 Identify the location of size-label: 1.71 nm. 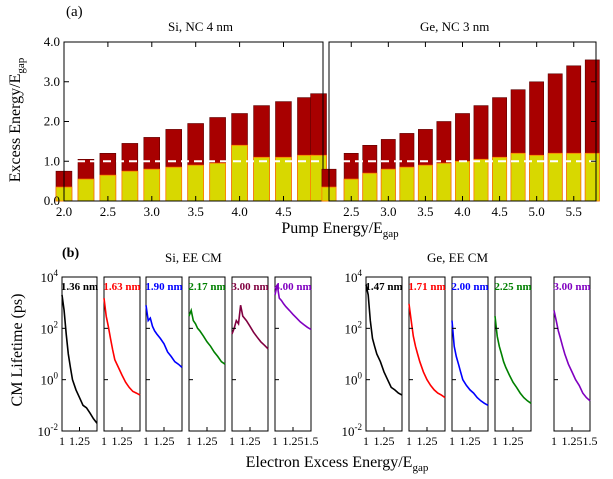
(426, 287).